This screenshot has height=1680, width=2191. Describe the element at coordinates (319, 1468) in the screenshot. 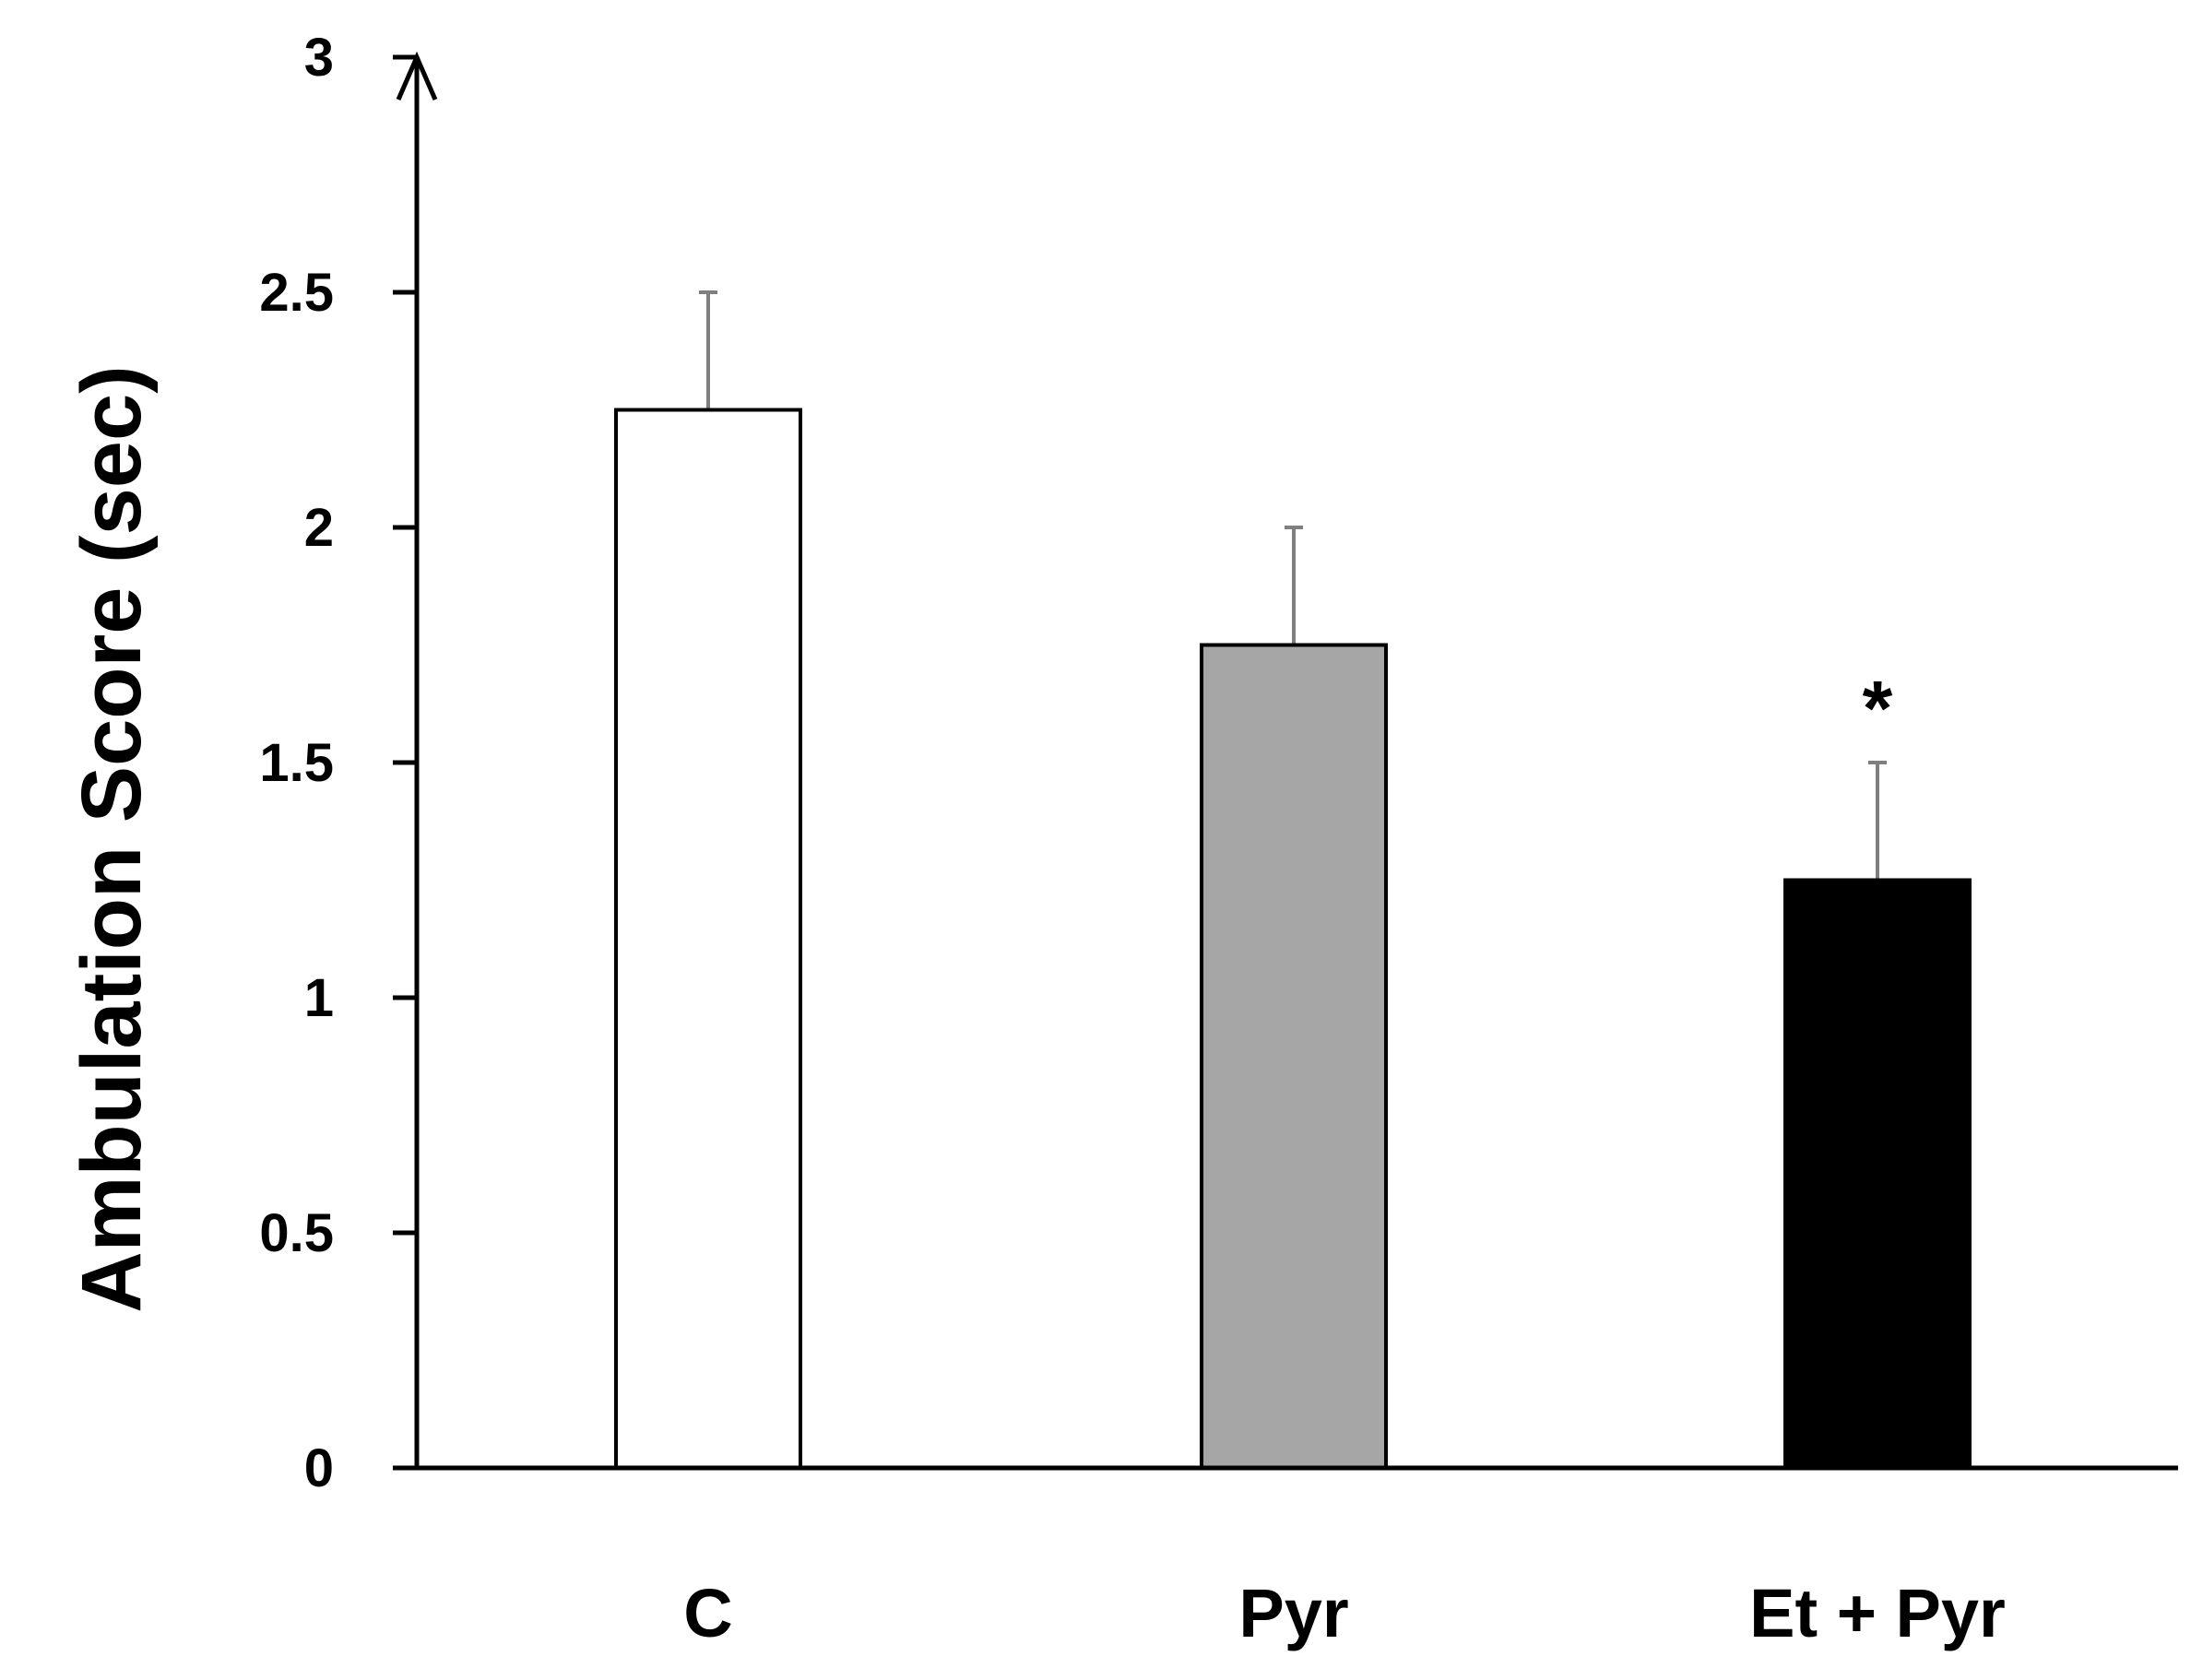

I see `y-tick-label: 0` at that location.